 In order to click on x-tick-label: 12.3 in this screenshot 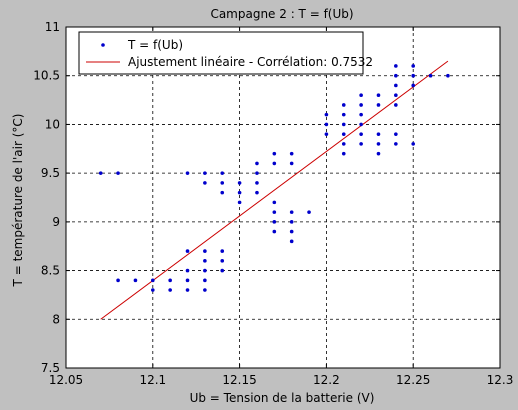, I will do `click(500, 380)`.